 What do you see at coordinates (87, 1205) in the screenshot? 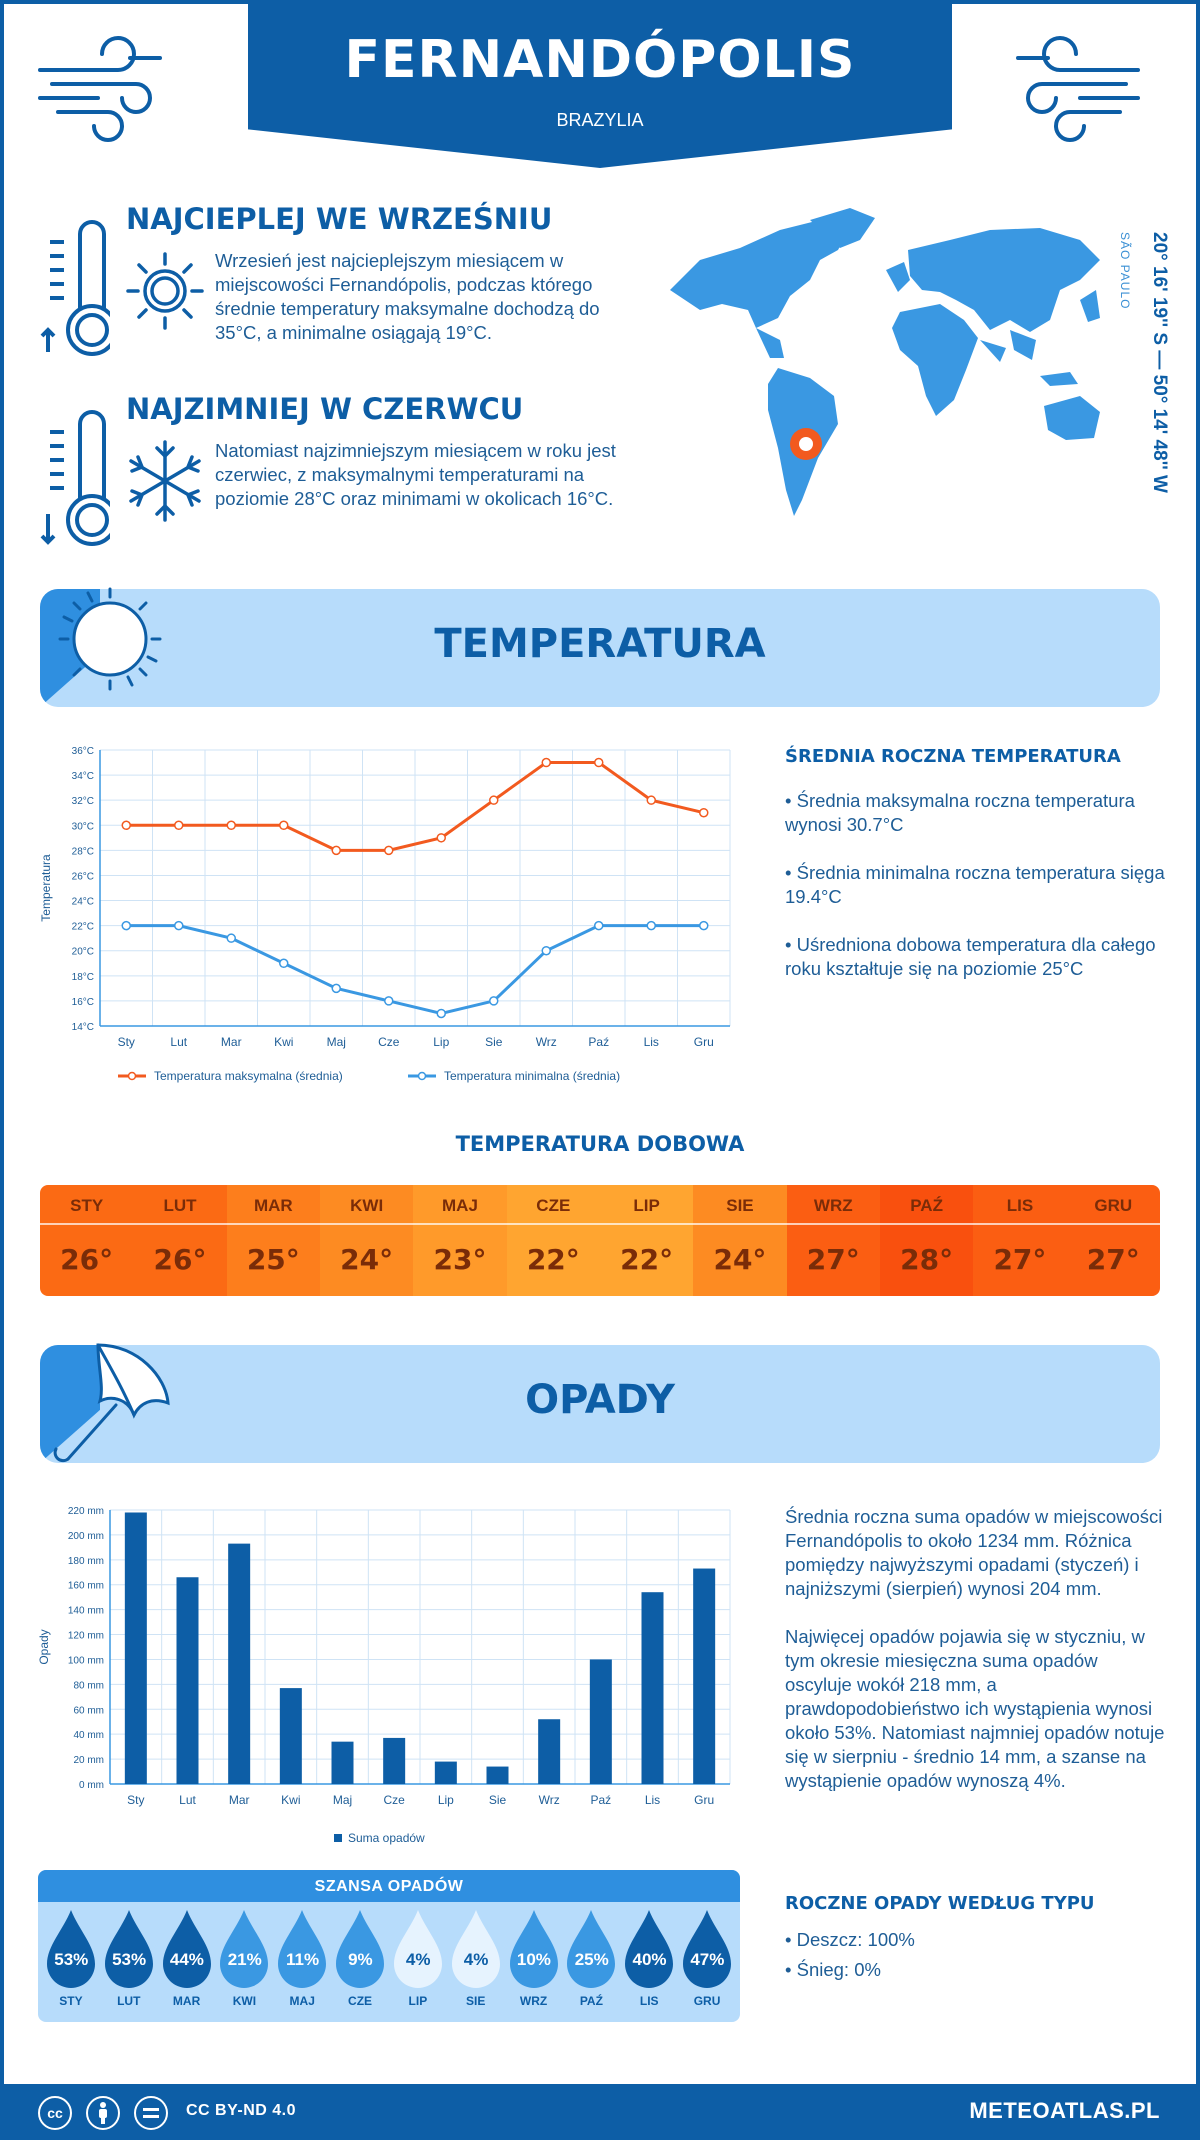
I see `daily-month: STY` at bounding box center [87, 1205].